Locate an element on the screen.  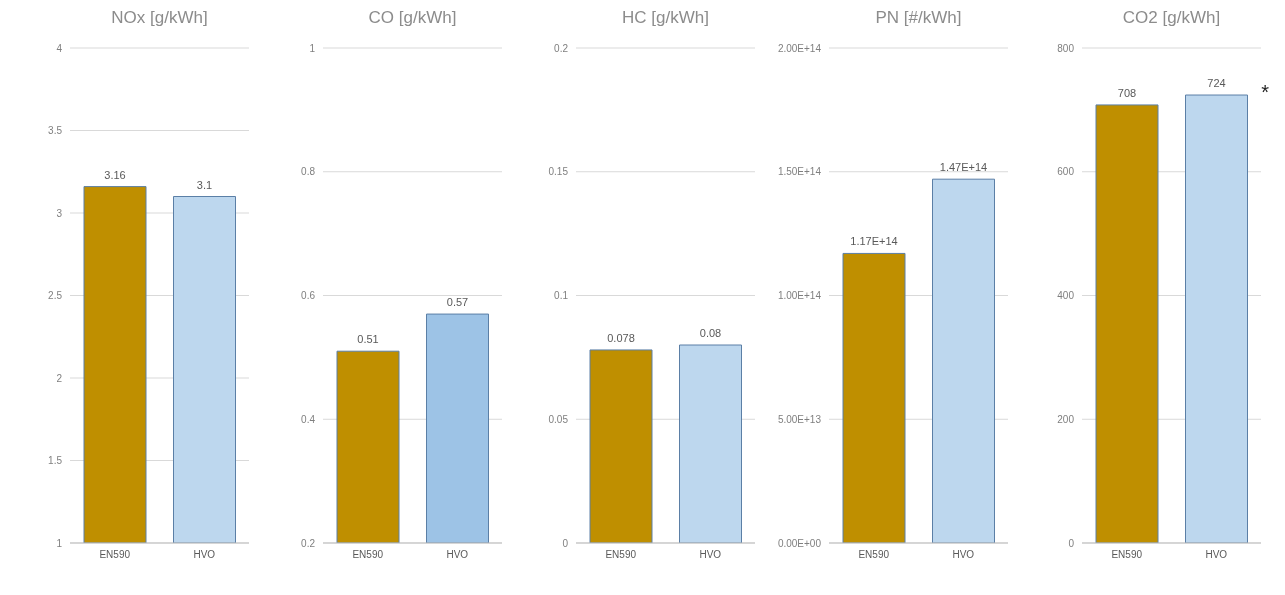
data-label: 708 is located at coordinates (1127, 92).